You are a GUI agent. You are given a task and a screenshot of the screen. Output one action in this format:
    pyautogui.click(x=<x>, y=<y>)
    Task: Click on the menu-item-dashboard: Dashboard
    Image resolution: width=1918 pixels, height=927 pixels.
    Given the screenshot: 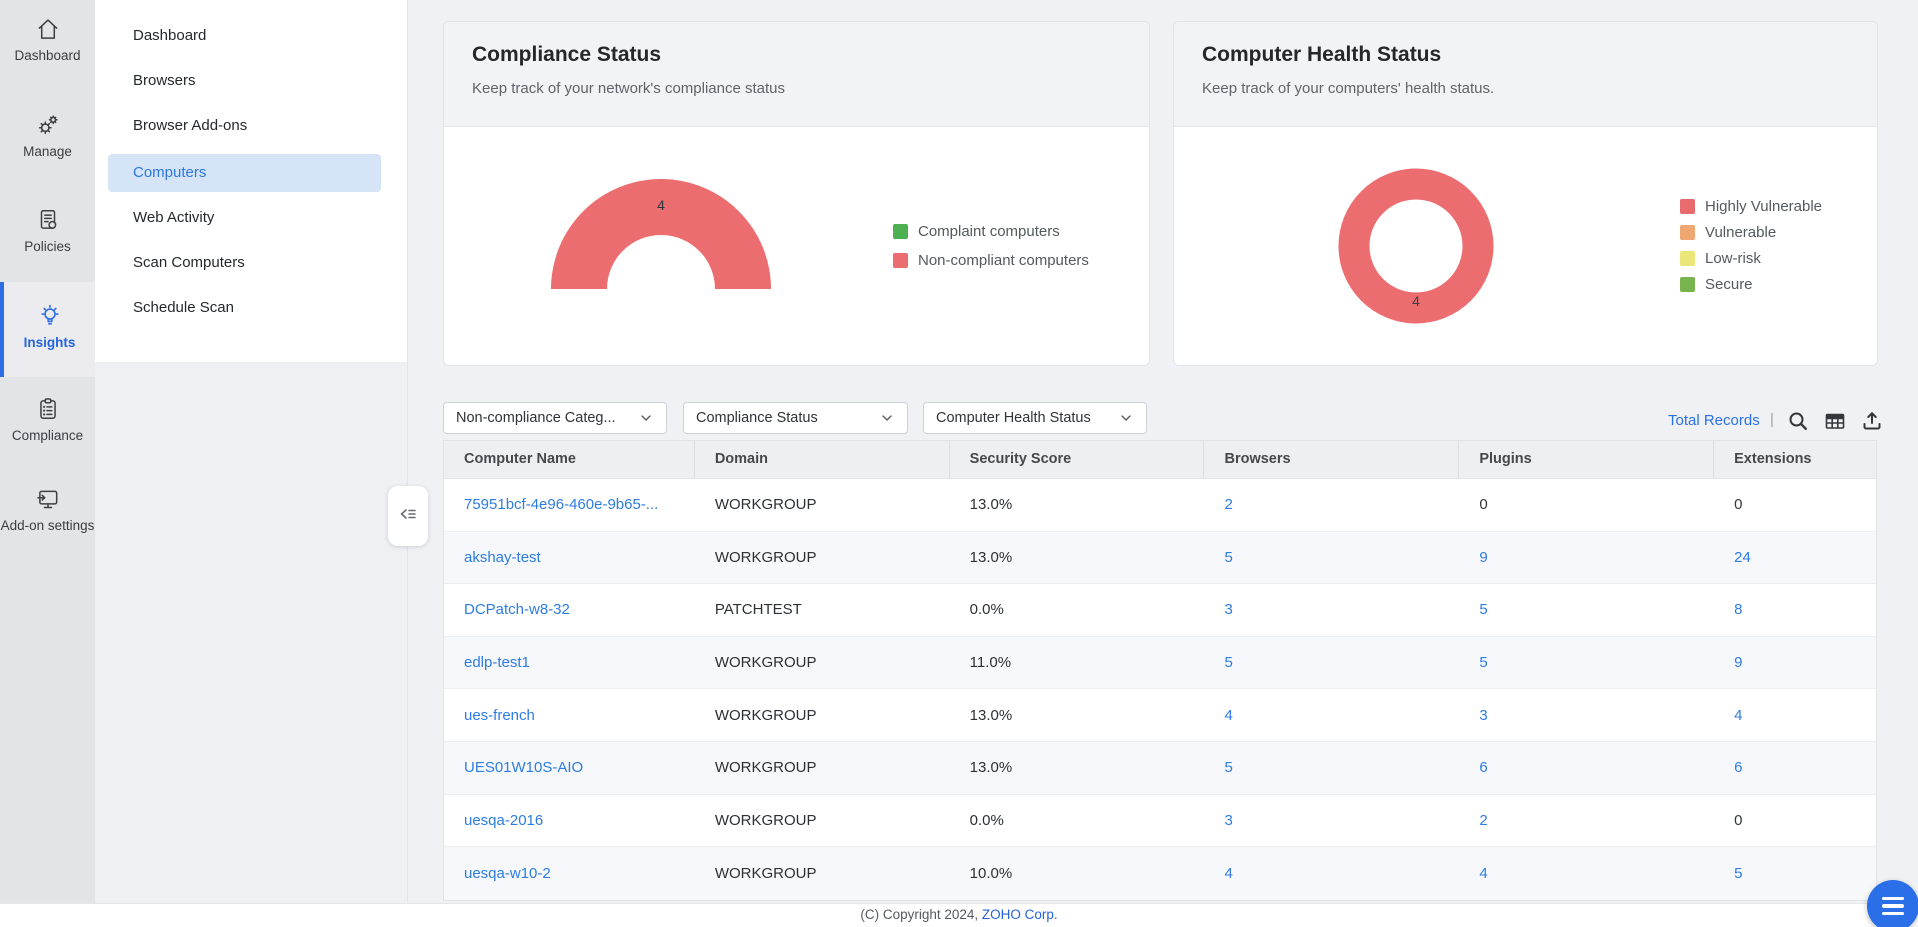 What is the action you would take?
    pyautogui.click(x=170, y=35)
    